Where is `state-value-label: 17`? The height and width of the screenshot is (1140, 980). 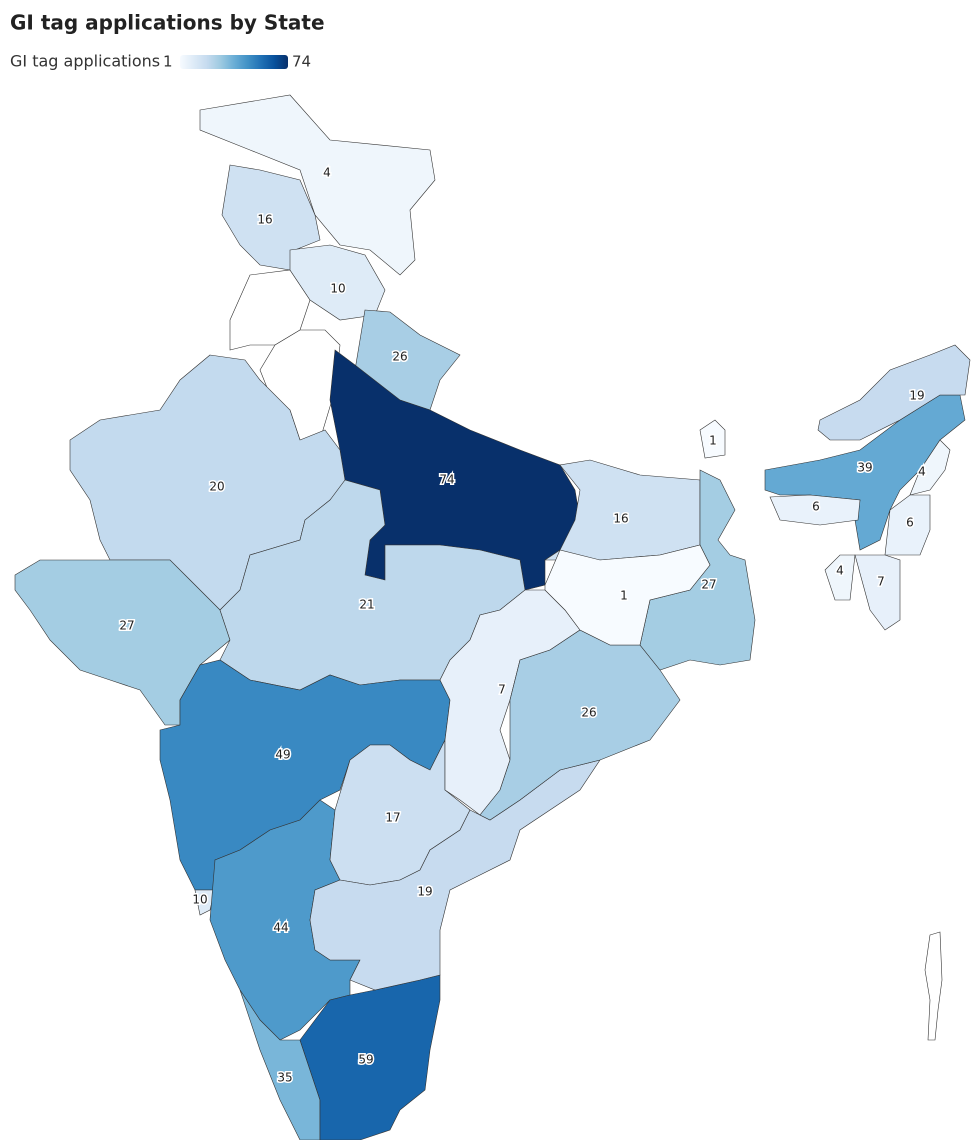 state-value-label: 17 is located at coordinates (392, 818).